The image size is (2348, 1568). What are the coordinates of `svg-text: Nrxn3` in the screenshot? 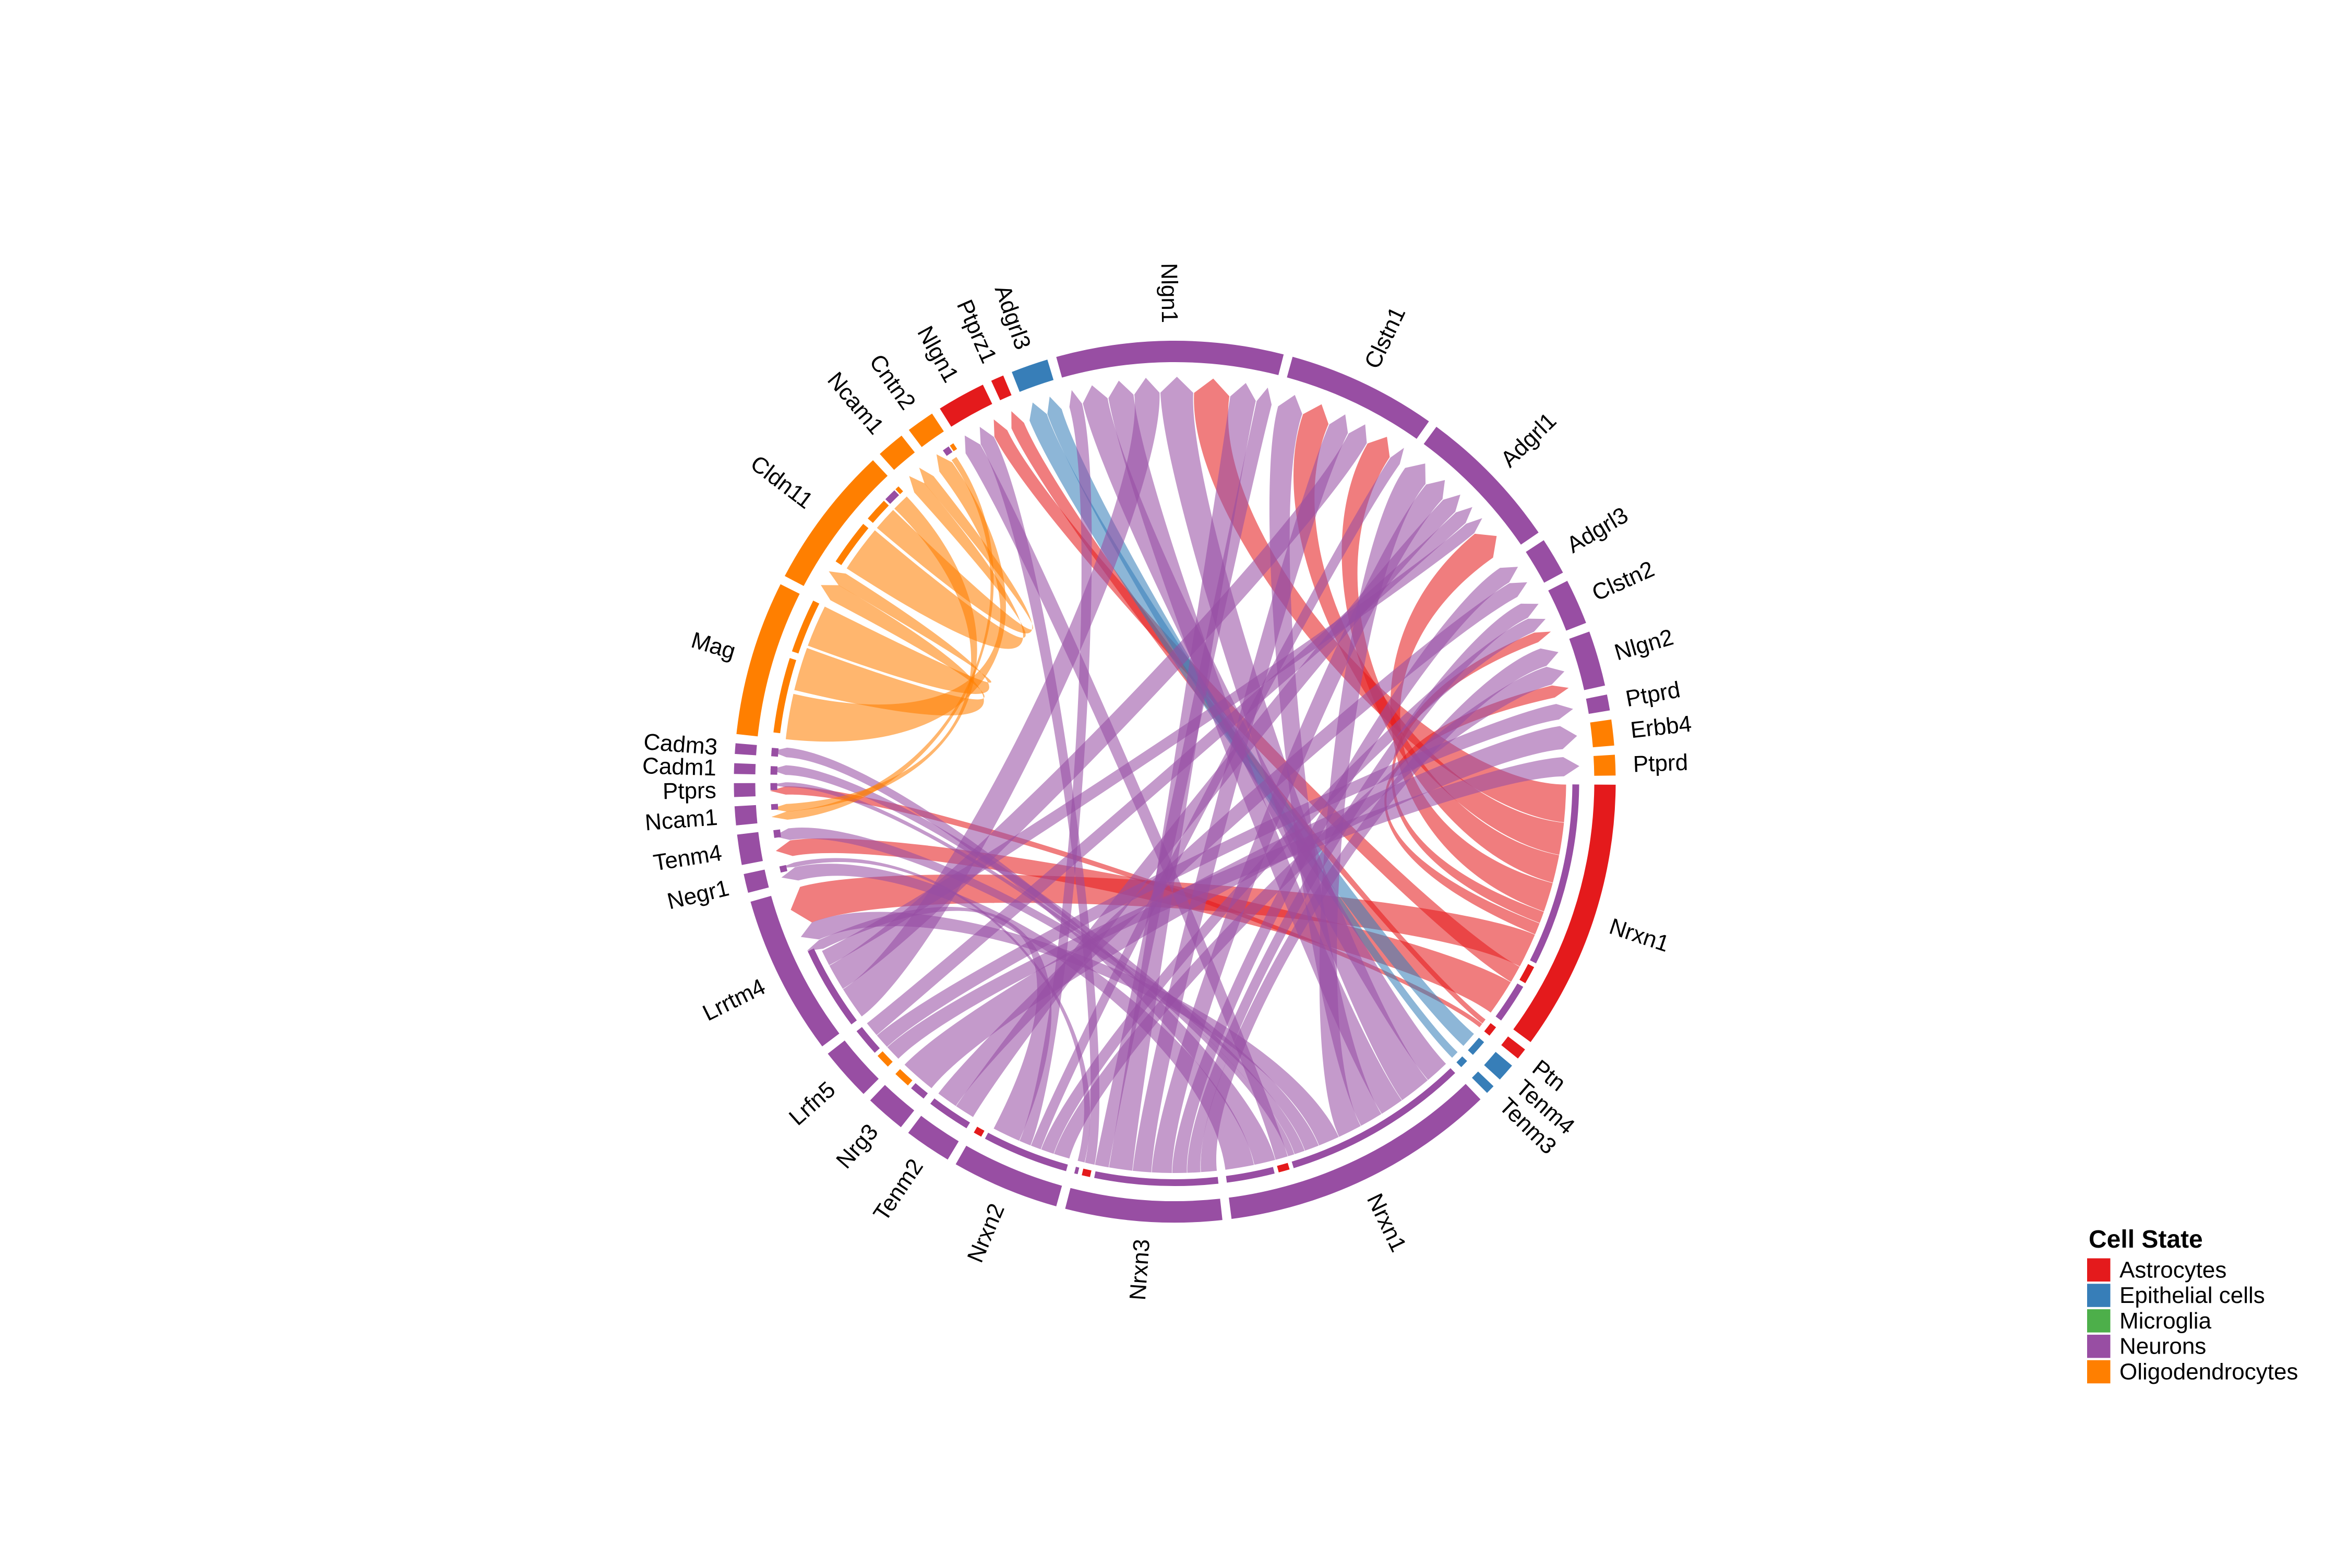 It's located at (1140, 1269).